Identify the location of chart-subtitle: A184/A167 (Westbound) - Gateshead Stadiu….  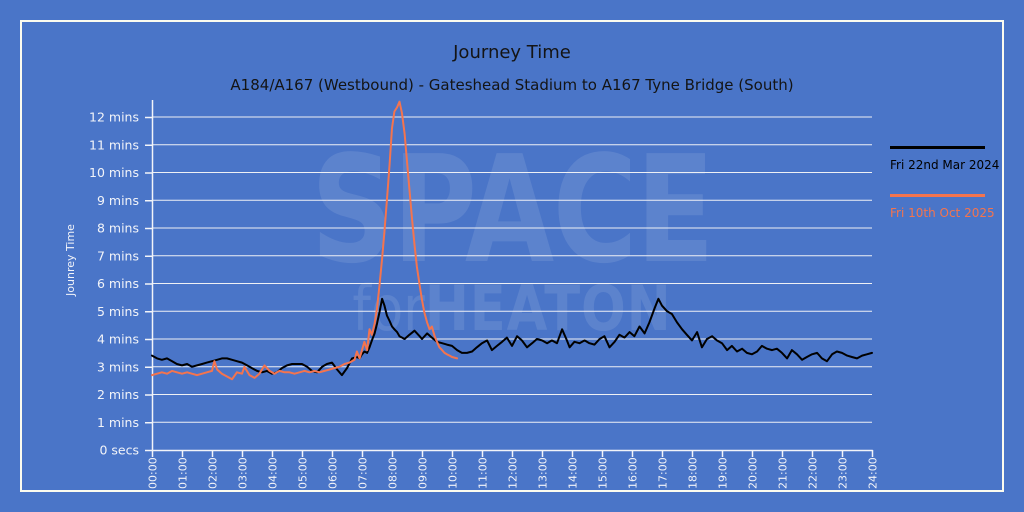
(512, 85).